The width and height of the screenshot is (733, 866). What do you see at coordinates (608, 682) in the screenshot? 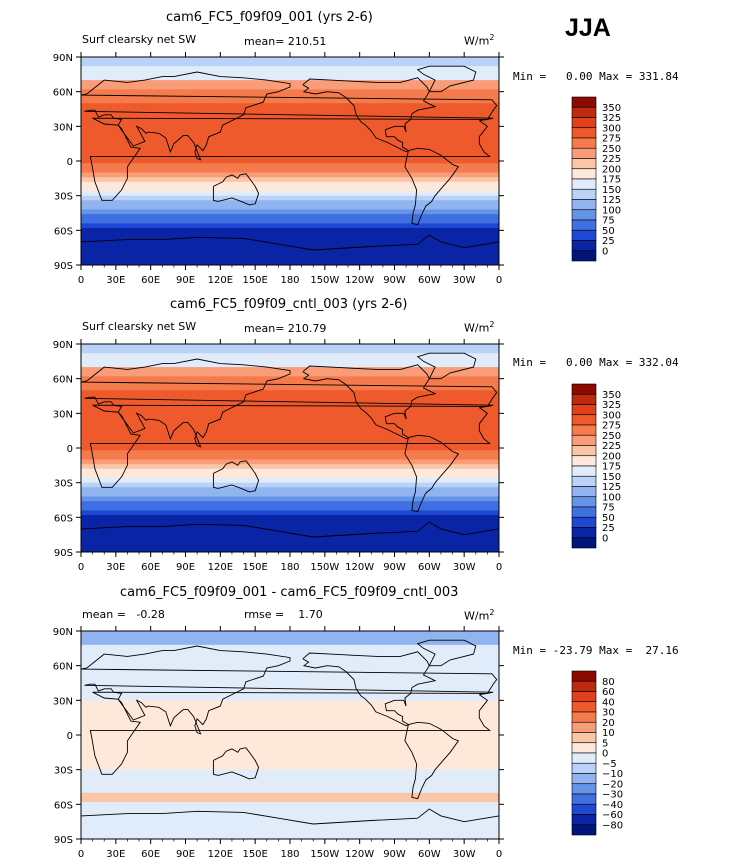
I see `colorbar-label: 80` at bounding box center [608, 682].